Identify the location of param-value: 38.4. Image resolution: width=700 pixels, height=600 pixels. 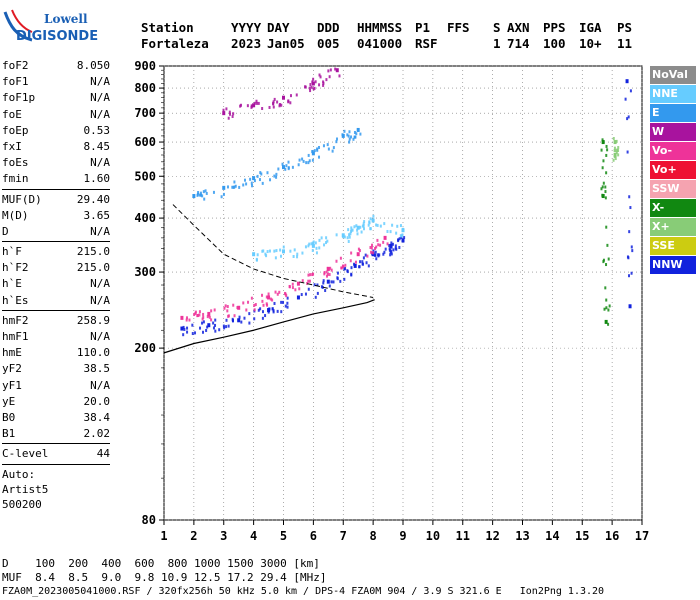
(97, 417).